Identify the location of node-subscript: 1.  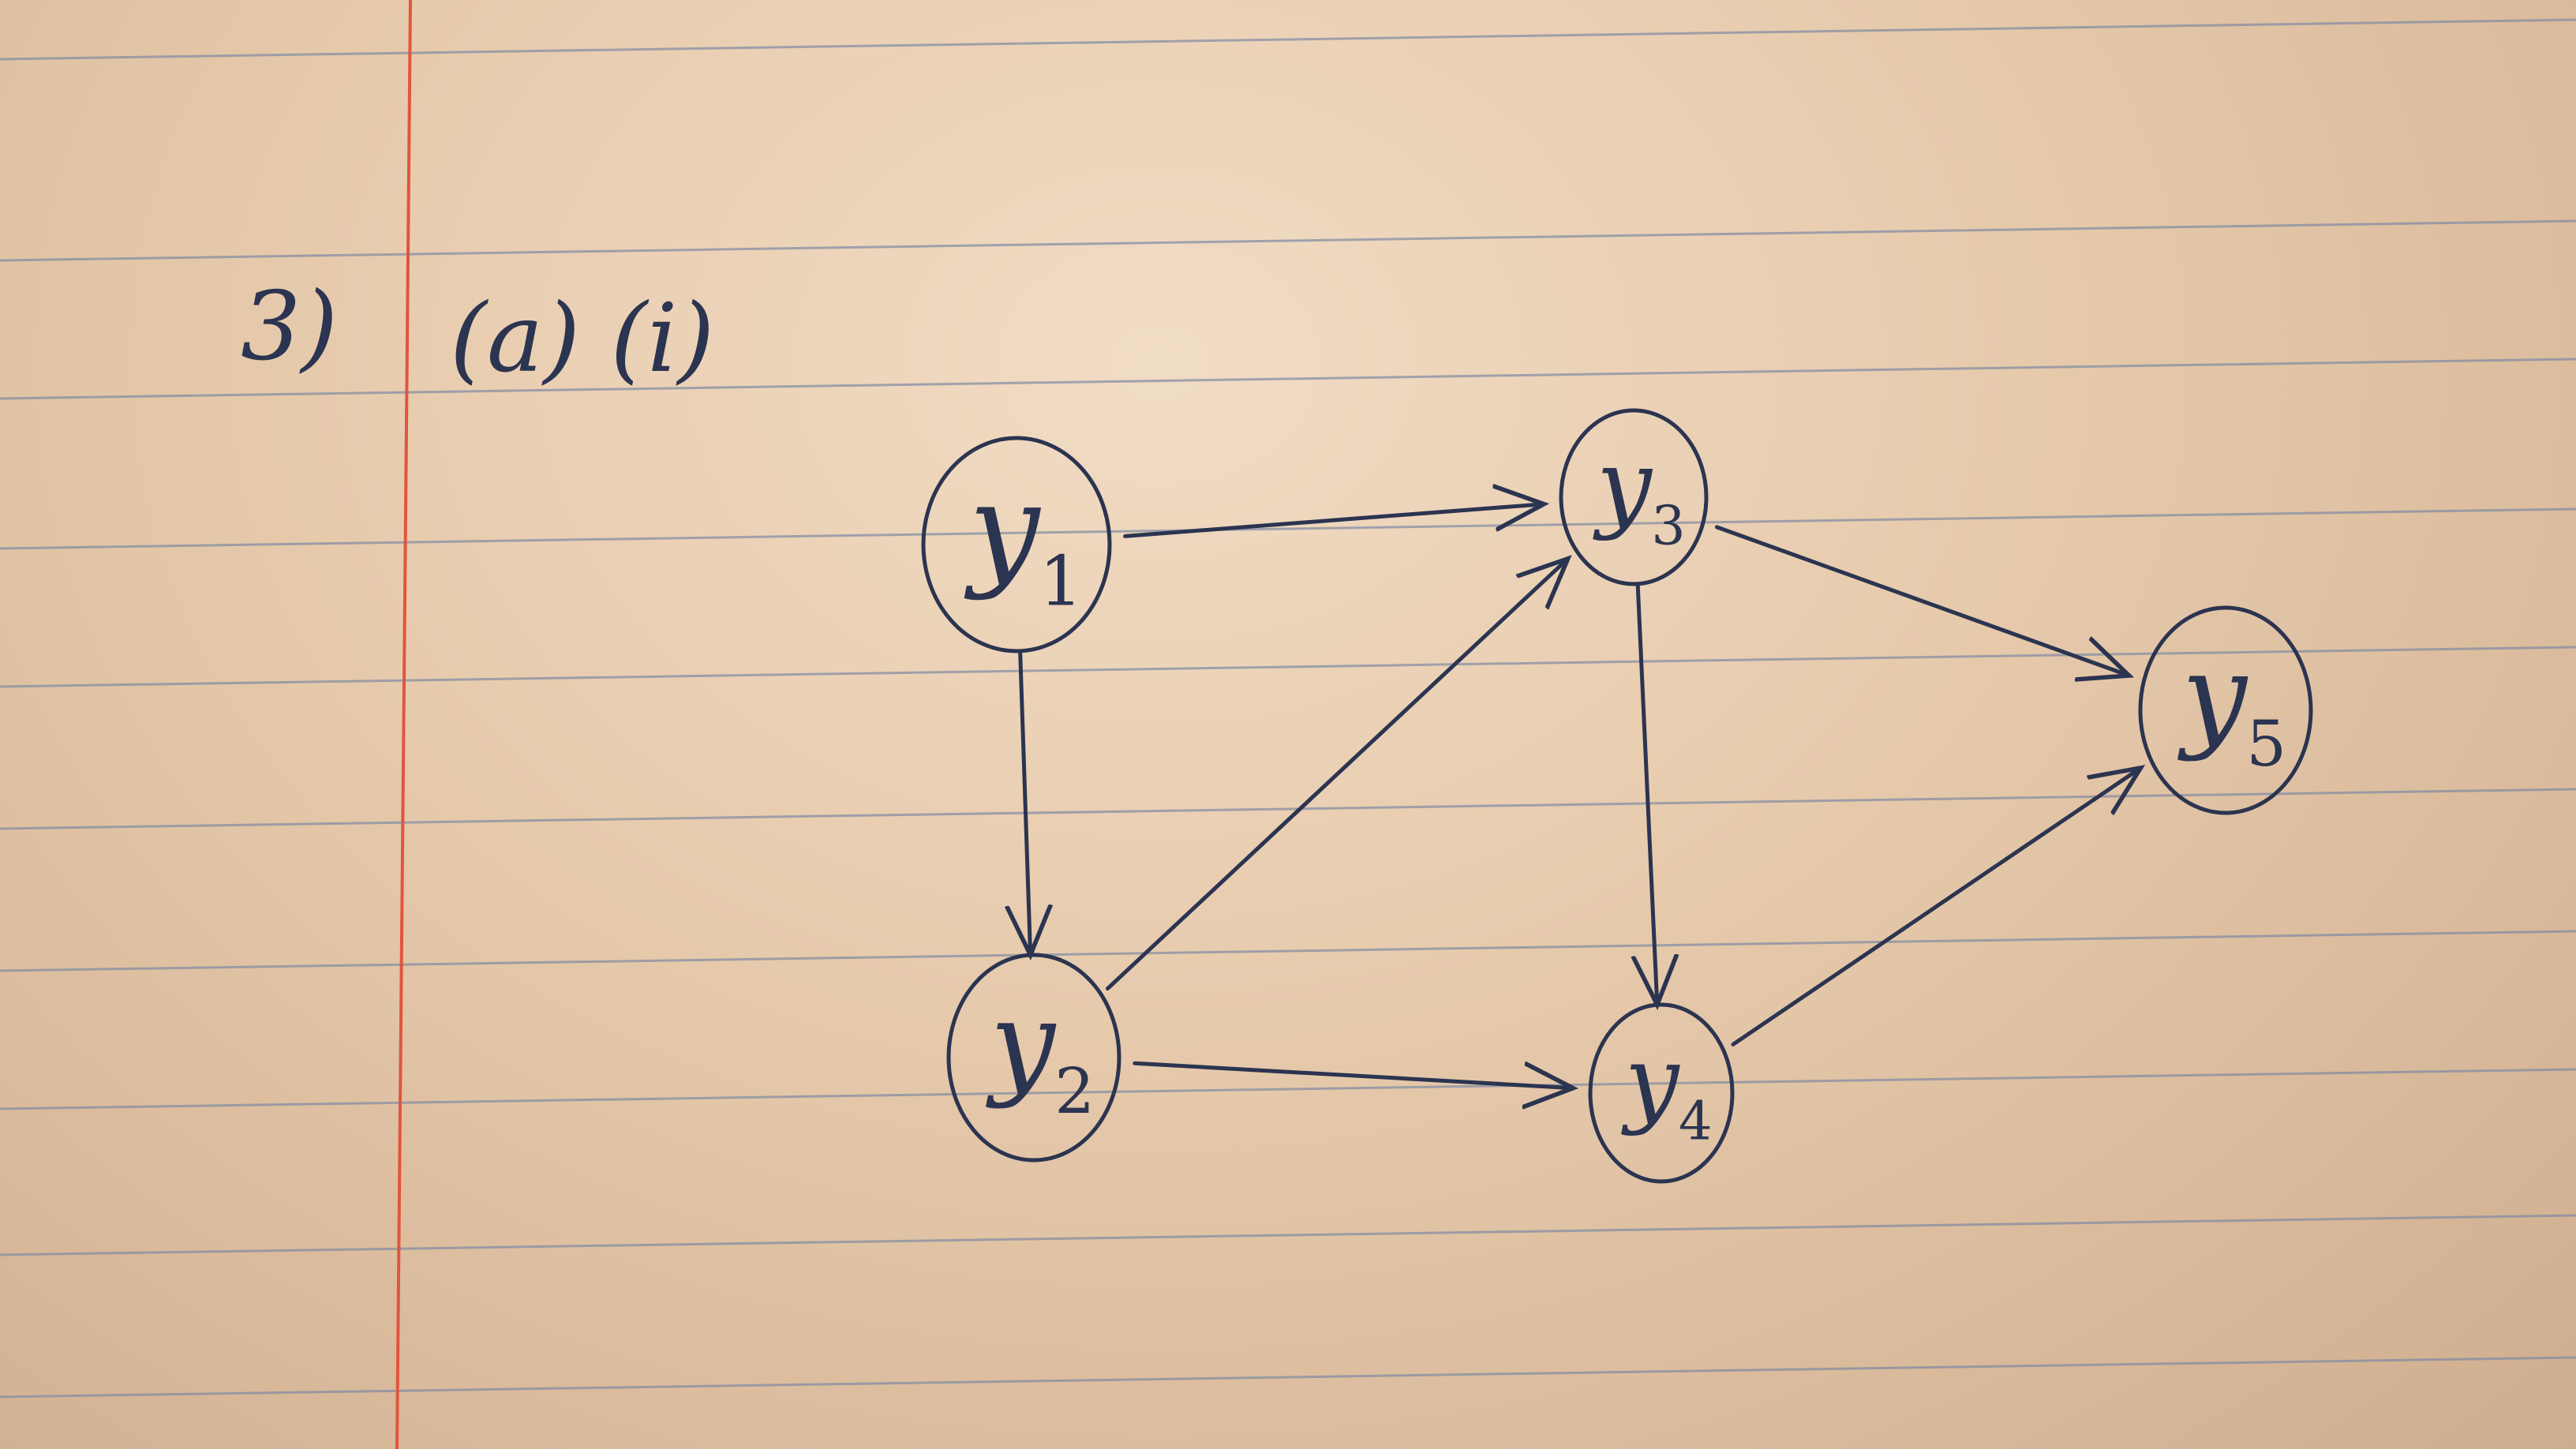
(1061, 581).